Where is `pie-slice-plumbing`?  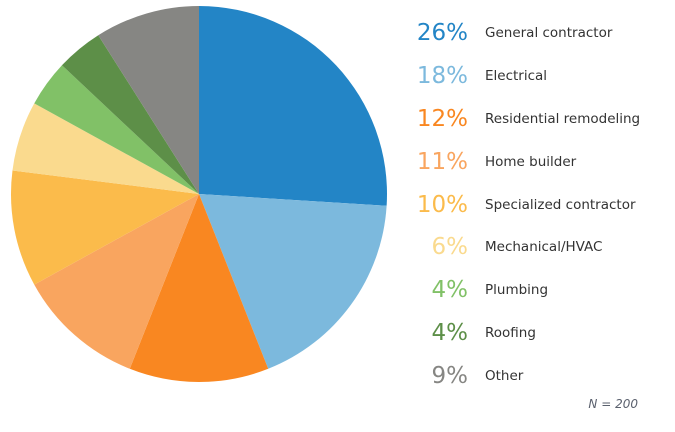 pie-slice-plumbing is located at coordinates (116, 129).